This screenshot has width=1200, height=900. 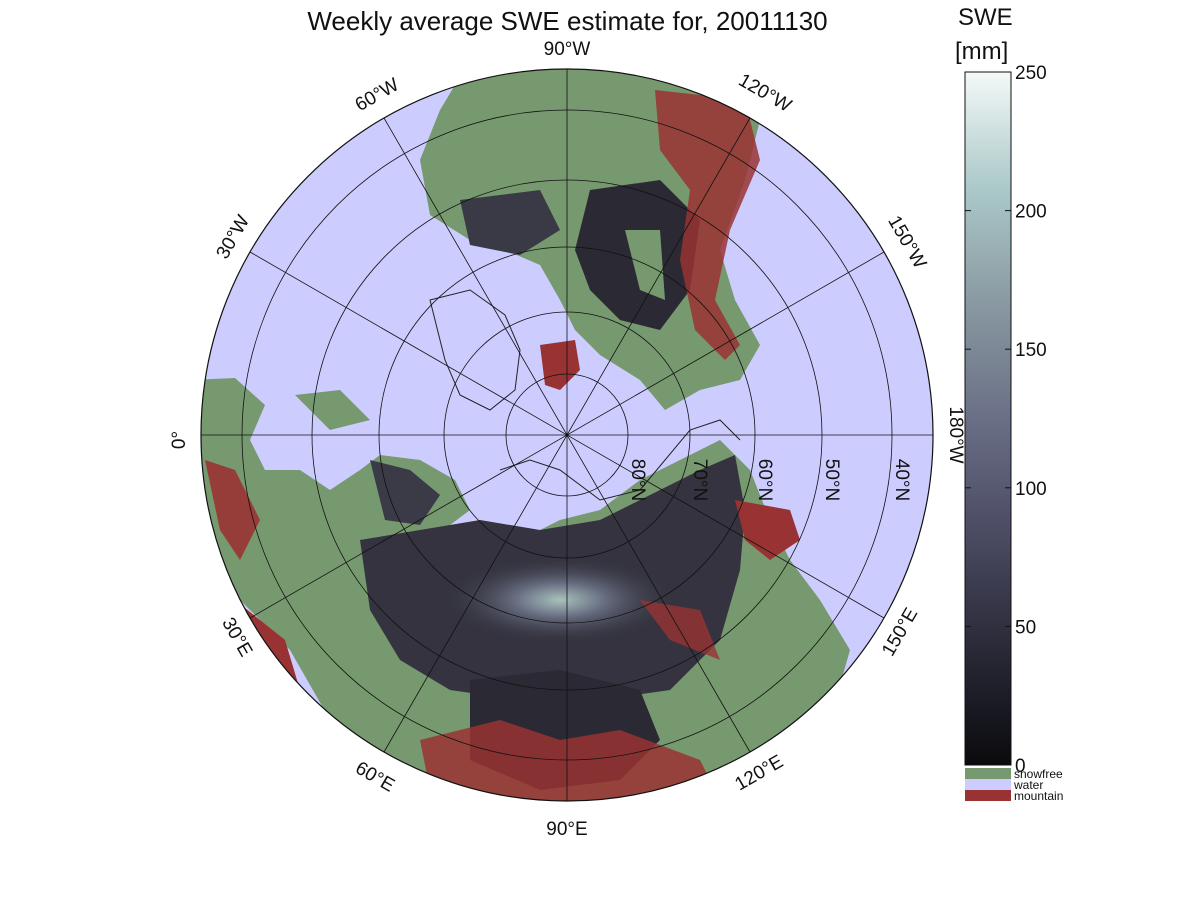 What do you see at coordinates (988, 773) in the screenshot?
I see `legend-swatch-snowfree` at bounding box center [988, 773].